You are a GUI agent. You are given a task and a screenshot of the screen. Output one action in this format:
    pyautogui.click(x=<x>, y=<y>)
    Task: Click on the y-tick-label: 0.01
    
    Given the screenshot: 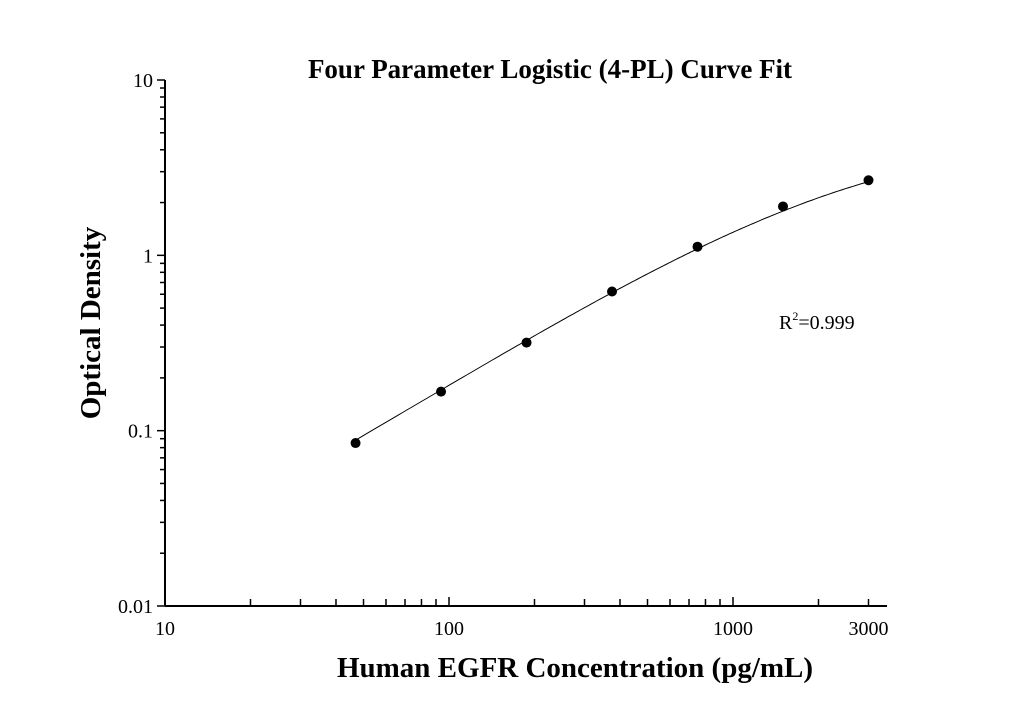 What is the action you would take?
    pyautogui.click(x=135, y=607)
    